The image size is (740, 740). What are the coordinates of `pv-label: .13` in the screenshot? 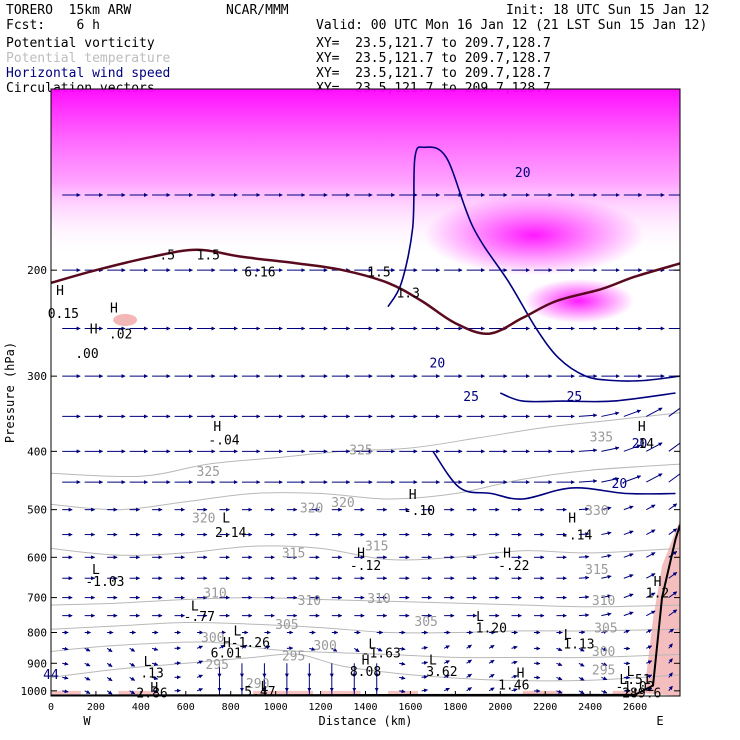 It's located at (151, 673).